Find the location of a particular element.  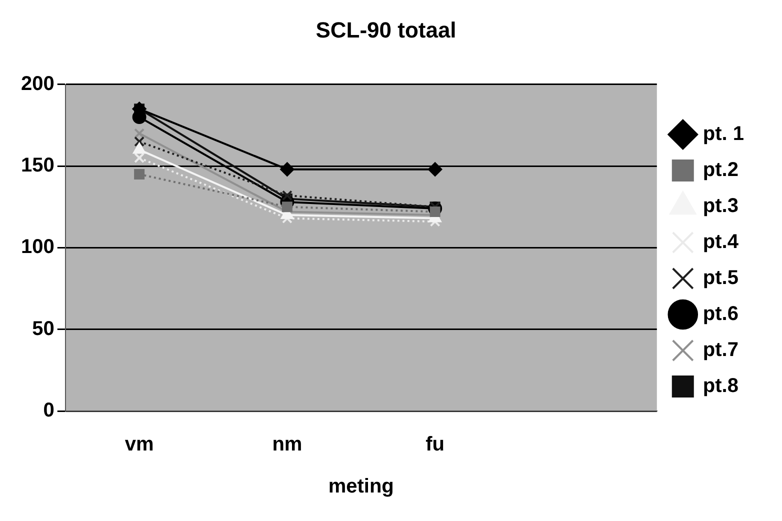

legend-label: pt.2 is located at coordinates (720, 170).